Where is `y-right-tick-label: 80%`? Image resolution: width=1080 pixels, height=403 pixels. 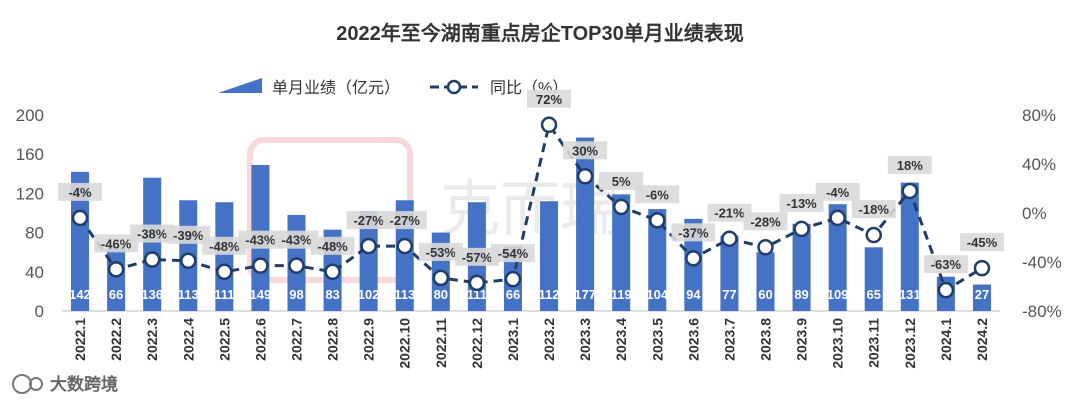
y-right-tick-label: 80% is located at coordinates (1039, 115).